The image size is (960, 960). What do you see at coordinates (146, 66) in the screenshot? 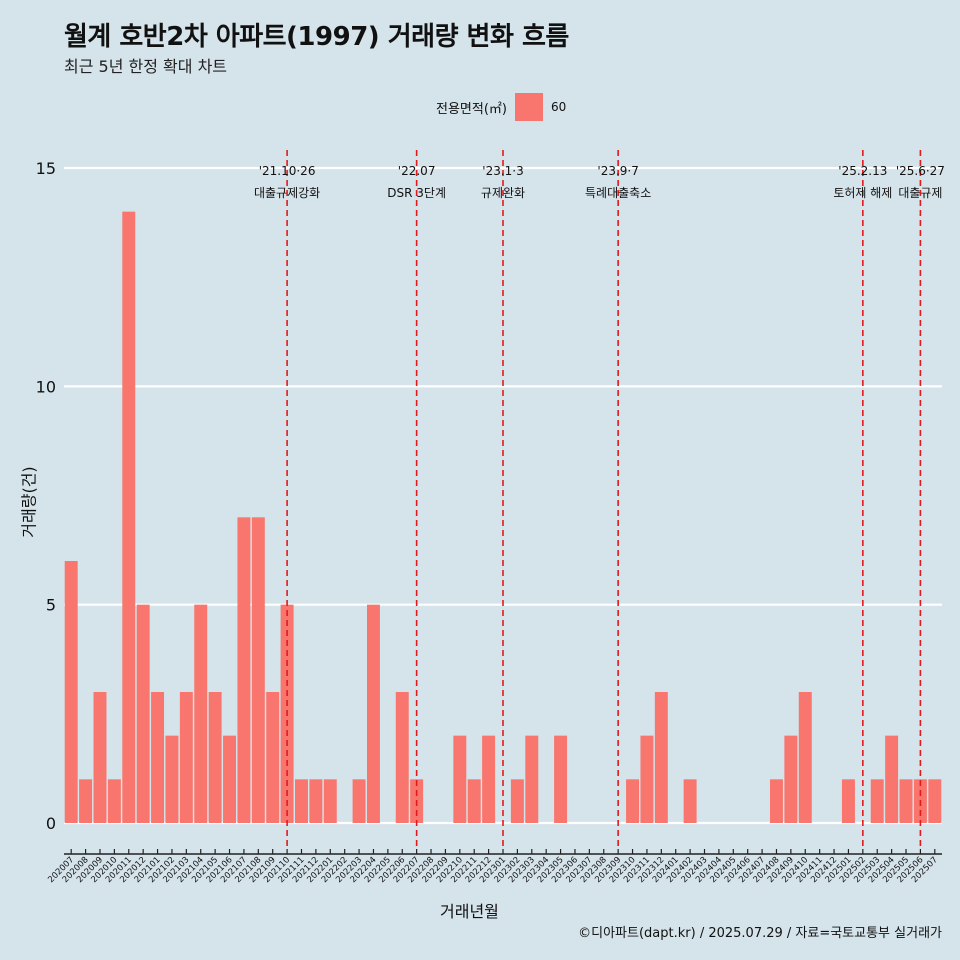
I see `chart-subtitle: 최근 5년 한정 확대 차트` at bounding box center [146, 66].